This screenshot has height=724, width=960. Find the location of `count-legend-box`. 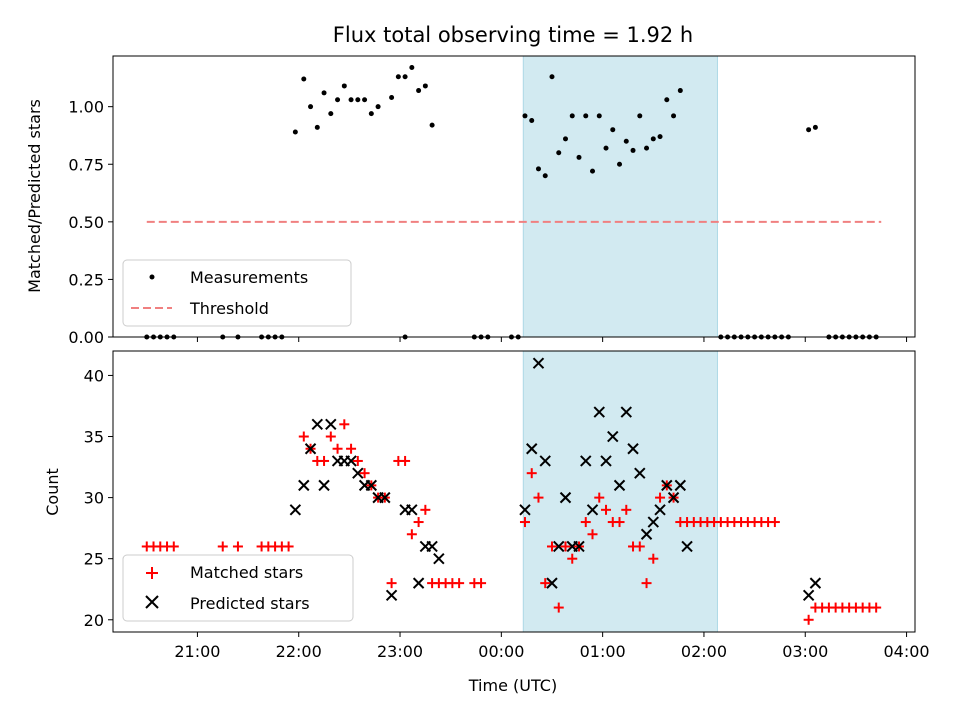

count-legend-box is located at coordinates (238, 588).